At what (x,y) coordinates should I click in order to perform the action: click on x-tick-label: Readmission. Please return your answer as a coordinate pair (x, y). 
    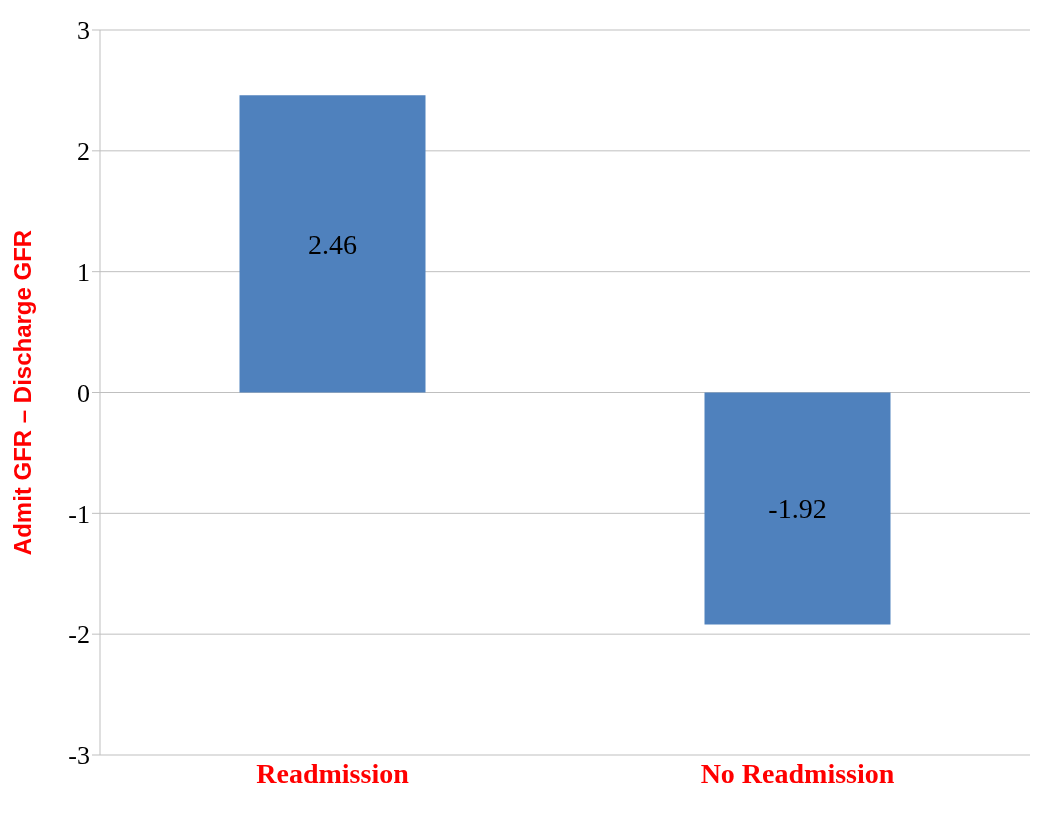
    Looking at the image, I should click on (333, 773).